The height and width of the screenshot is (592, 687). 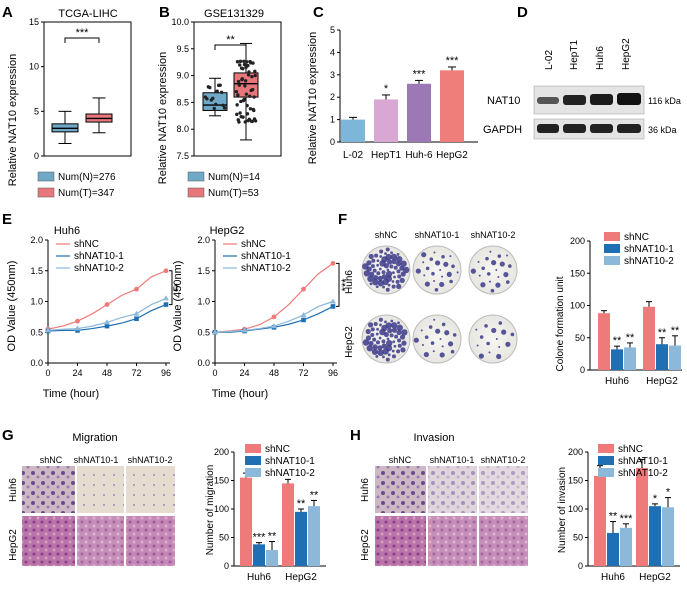 I want to click on panel-f-col-shnat10-1: shNAT10-1, so click(x=437, y=235).